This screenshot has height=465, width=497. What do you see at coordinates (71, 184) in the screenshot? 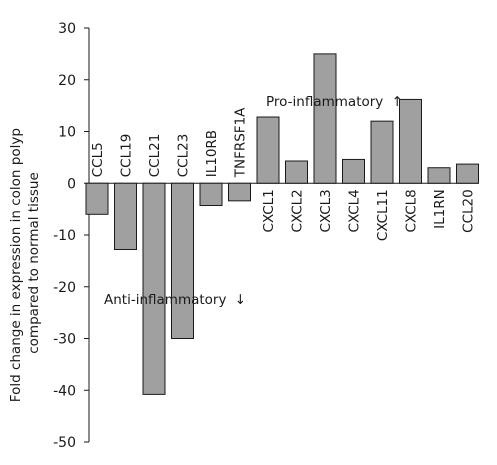
I see `y-tick-label: 0` at bounding box center [71, 184].